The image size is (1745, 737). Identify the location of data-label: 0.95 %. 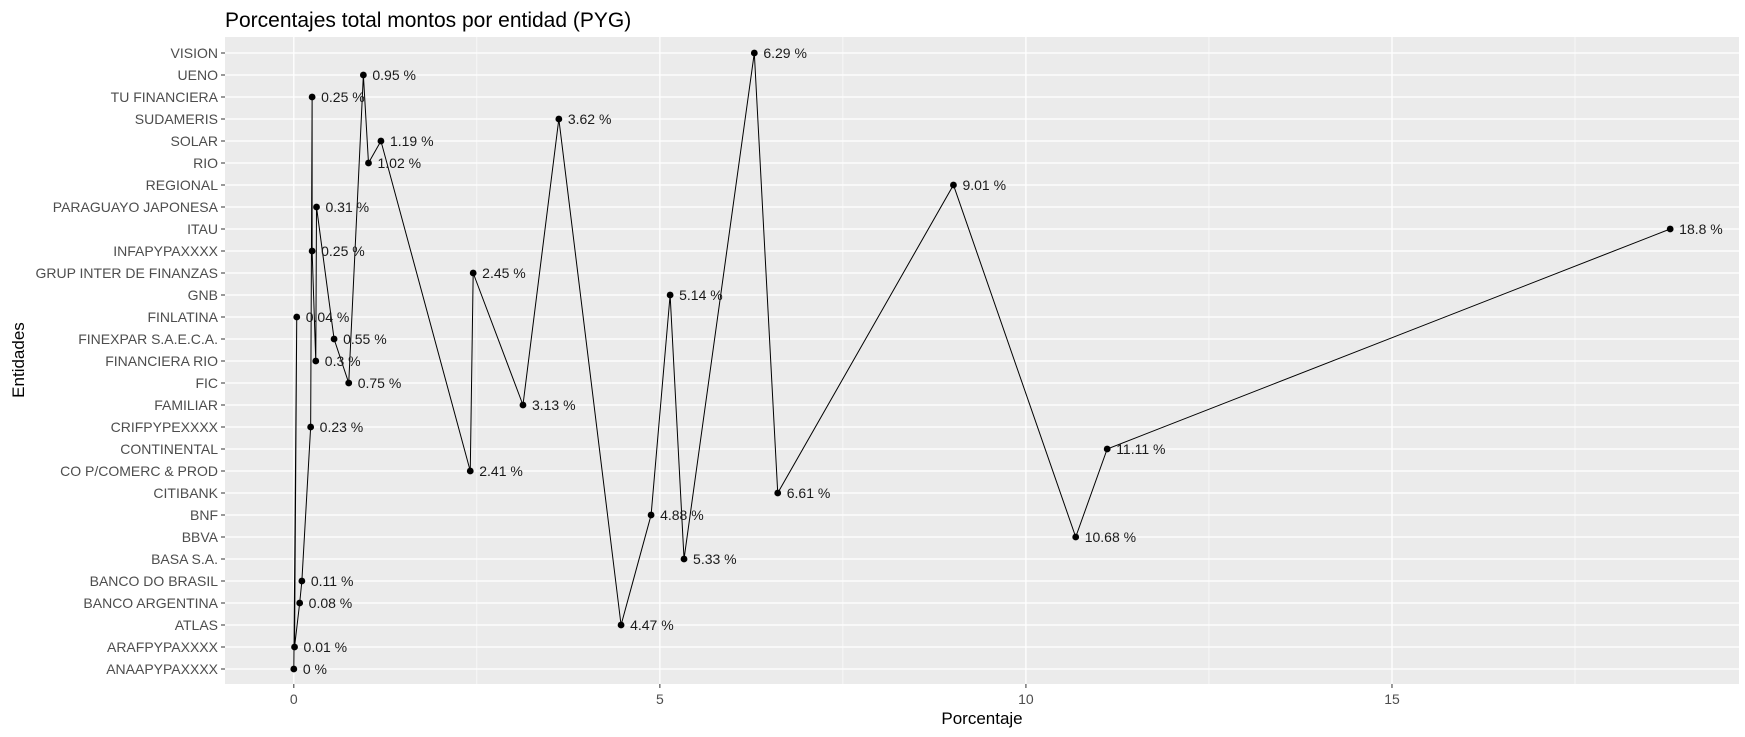
(394, 75).